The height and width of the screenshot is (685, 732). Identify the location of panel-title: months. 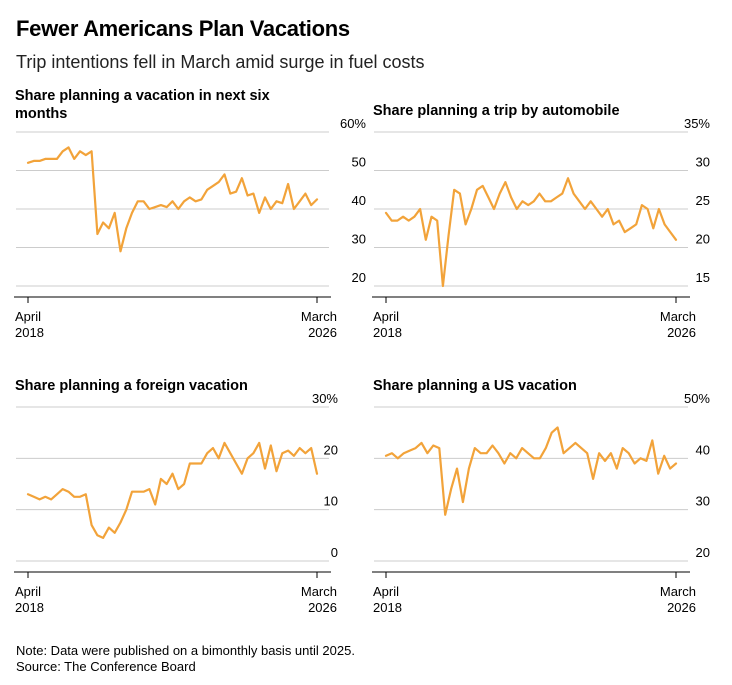
(41, 114).